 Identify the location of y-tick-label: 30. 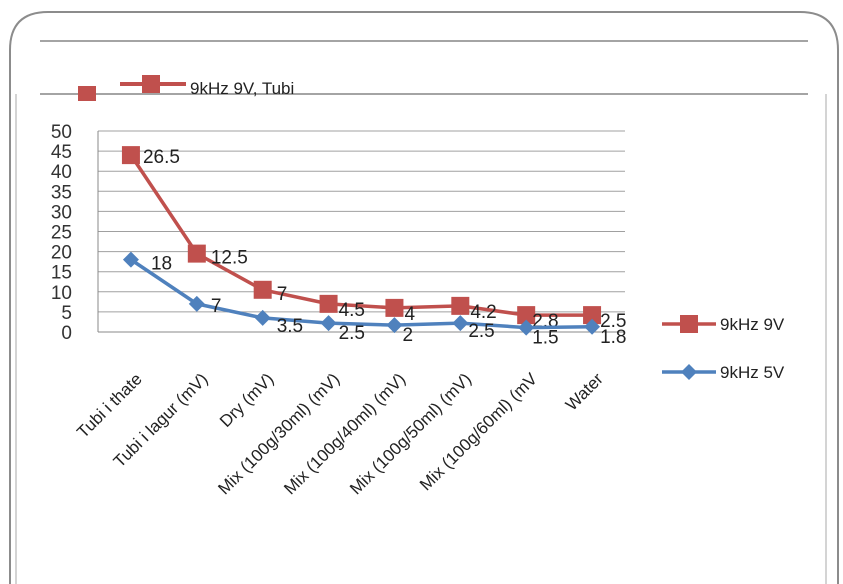
(61, 212).